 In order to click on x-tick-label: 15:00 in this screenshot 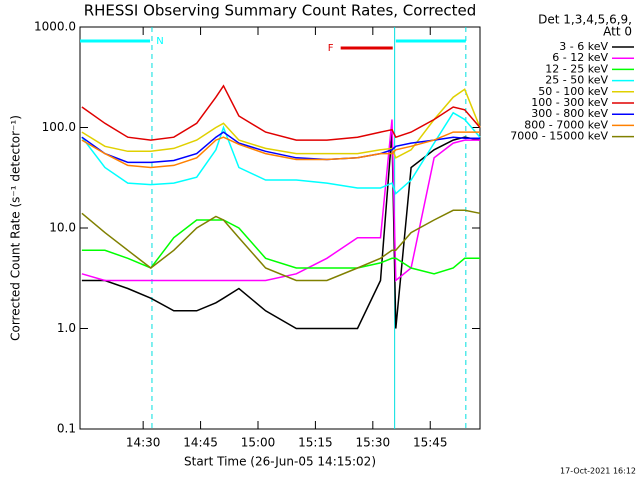, I will do `click(258, 443)`.